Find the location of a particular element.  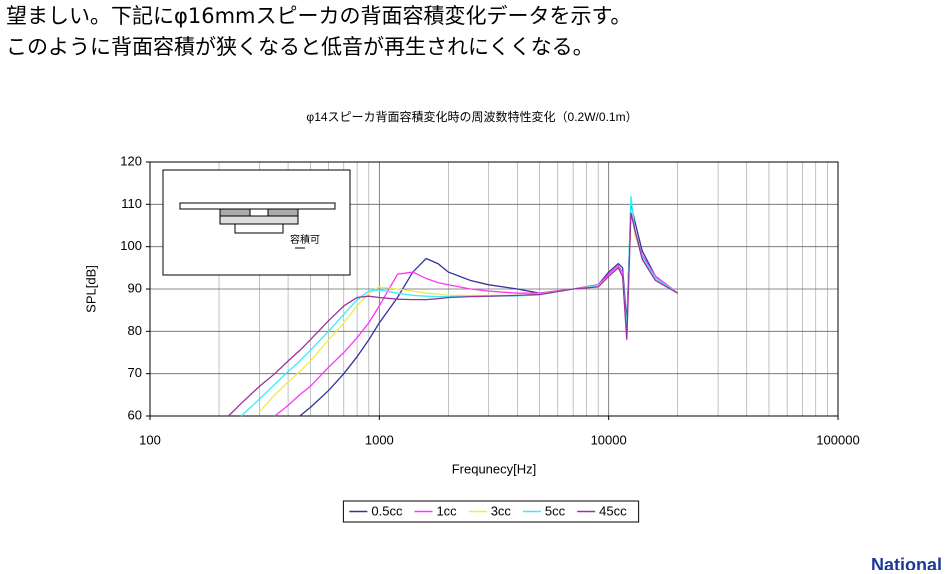

legend-label: 45cc is located at coordinates (613, 510).